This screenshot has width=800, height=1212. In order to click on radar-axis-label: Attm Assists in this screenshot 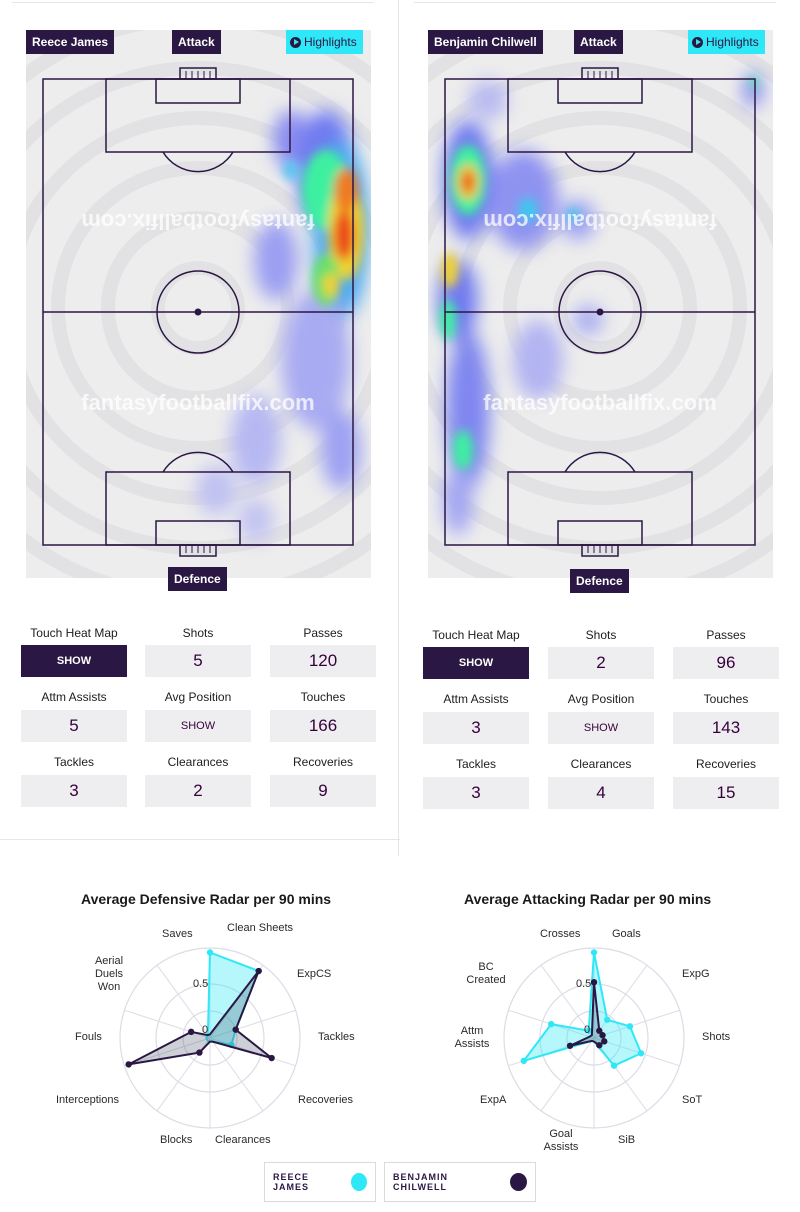, I will do `click(472, 1037)`.